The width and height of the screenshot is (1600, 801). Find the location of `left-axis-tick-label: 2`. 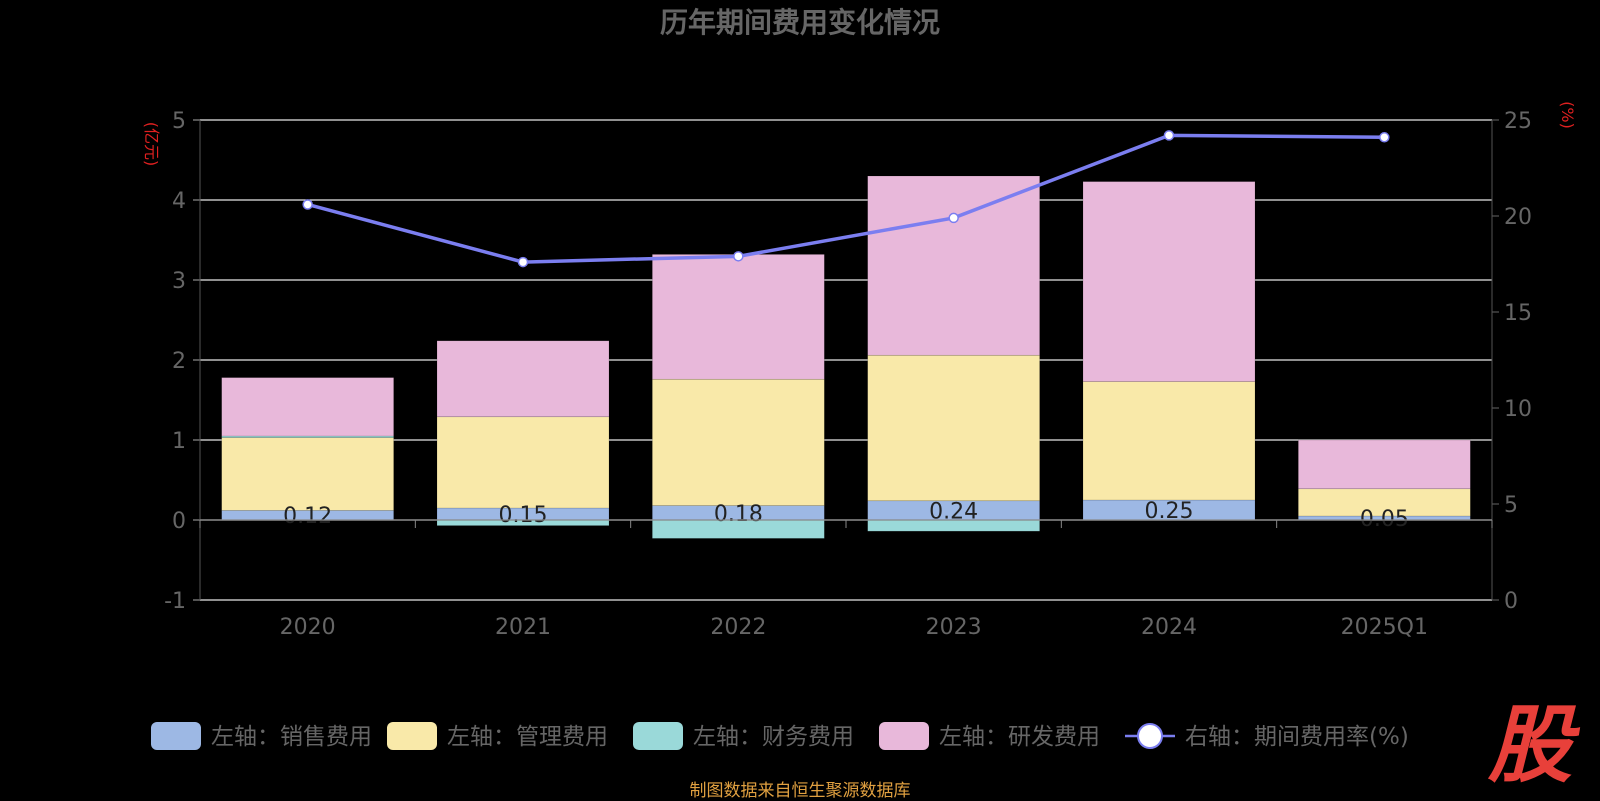

left-axis-tick-label: 2 is located at coordinates (179, 361).